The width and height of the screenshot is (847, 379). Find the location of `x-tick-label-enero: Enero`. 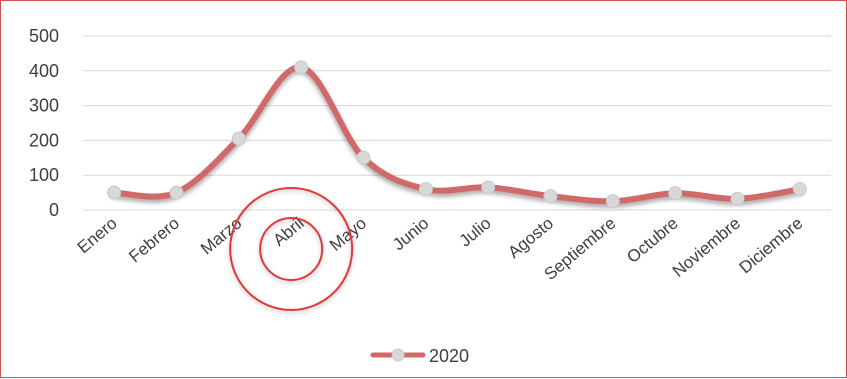

x-tick-label-enero: Enero is located at coordinates (97, 236).